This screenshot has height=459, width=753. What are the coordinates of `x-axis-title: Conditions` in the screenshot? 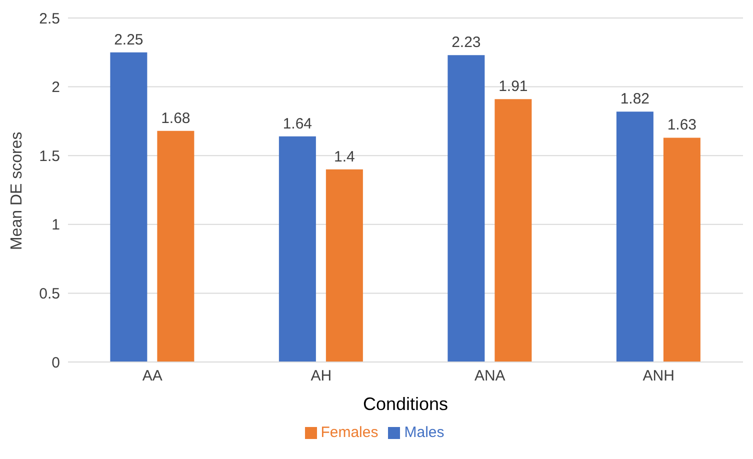 It's located at (405, 404).